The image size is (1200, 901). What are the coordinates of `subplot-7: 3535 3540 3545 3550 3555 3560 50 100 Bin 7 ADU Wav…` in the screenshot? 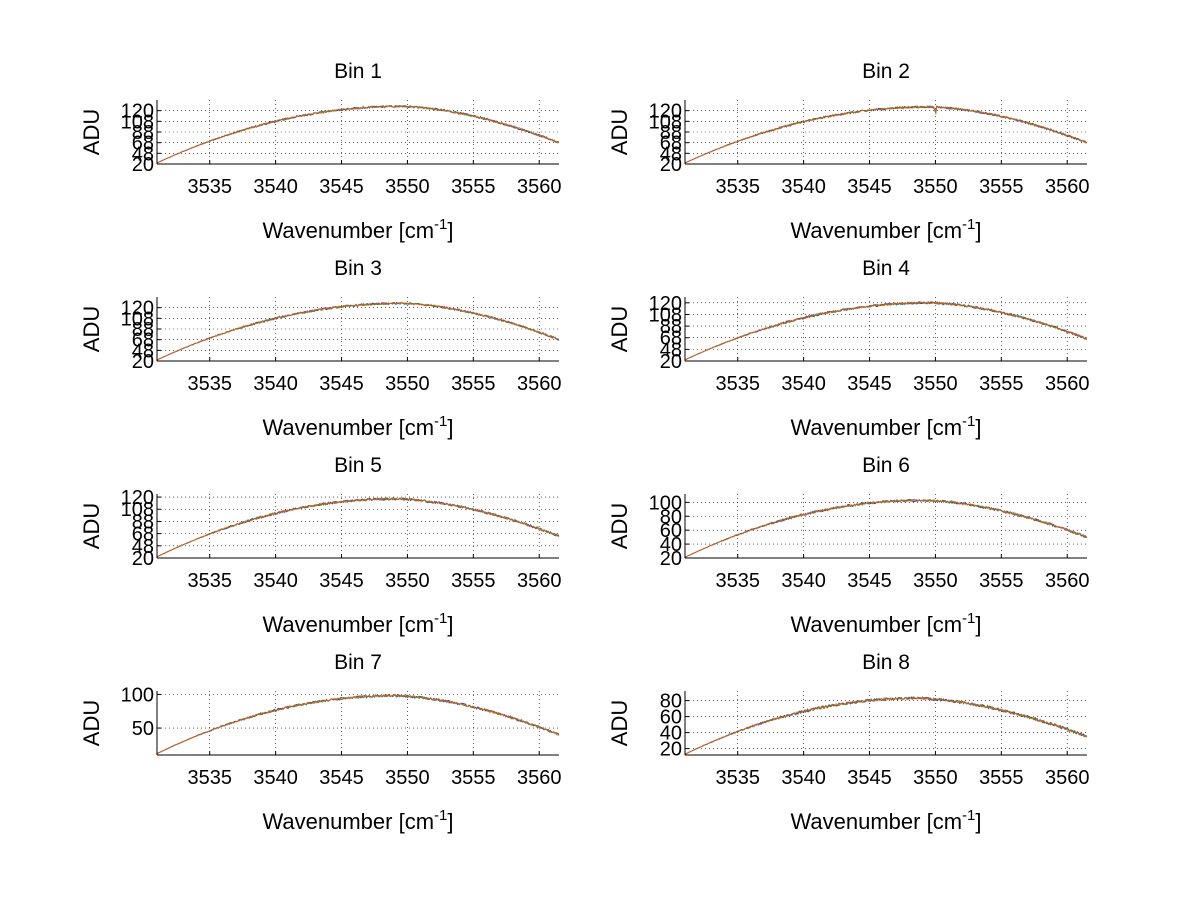 It's located at (320, 742).